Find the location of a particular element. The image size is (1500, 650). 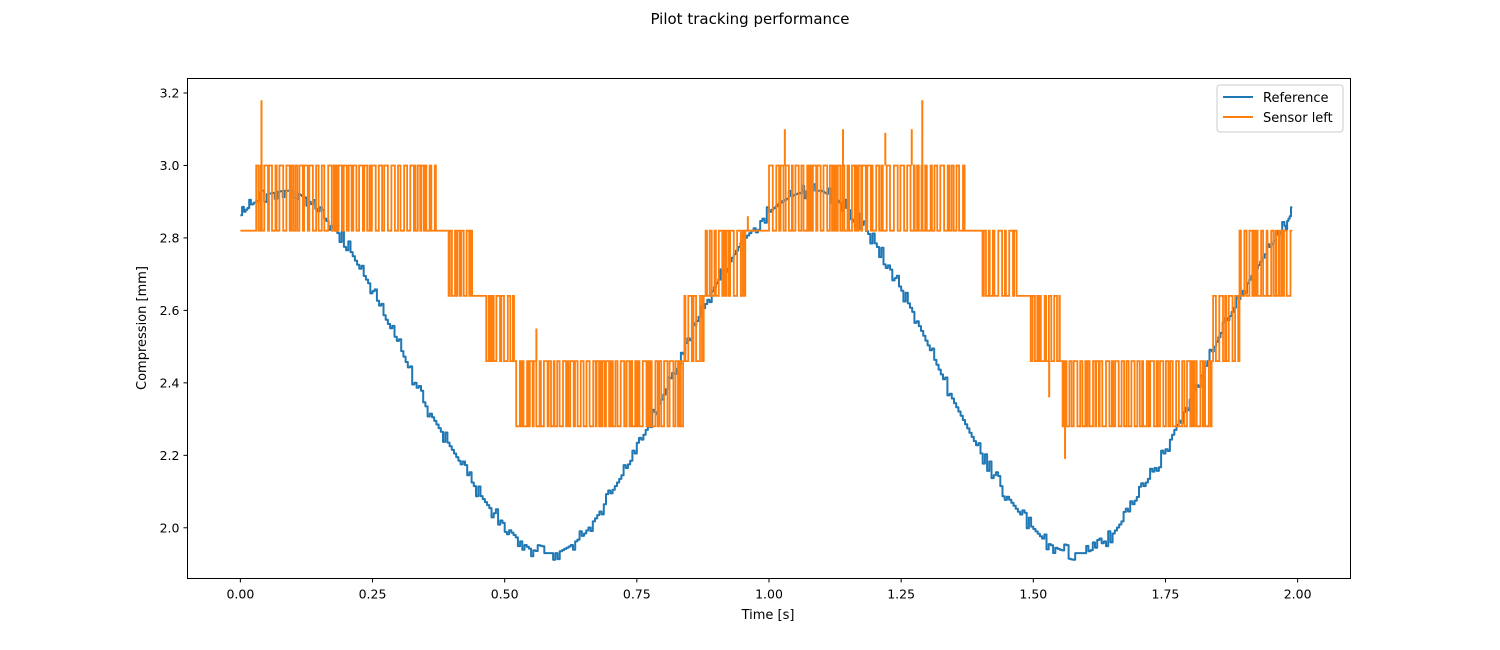

x-tick-label: 1.25 is located at coordinates (901, 594).